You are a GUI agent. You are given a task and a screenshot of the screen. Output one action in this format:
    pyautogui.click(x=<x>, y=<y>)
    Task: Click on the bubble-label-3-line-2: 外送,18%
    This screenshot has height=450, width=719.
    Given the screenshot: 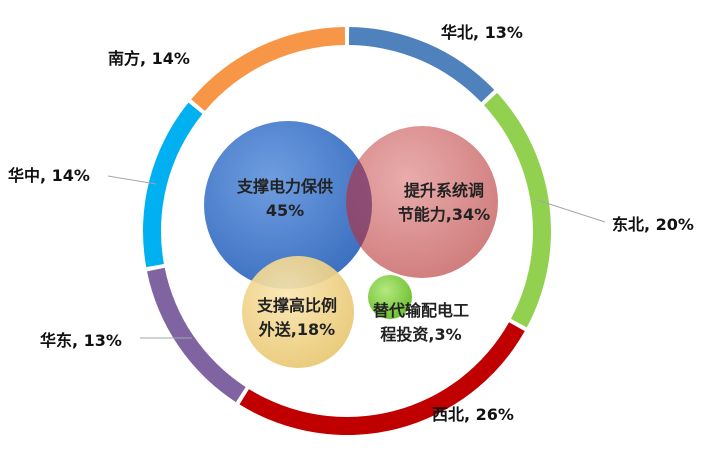 What is the action you would take?
    pyautogui.click(x=296, y=329)
    